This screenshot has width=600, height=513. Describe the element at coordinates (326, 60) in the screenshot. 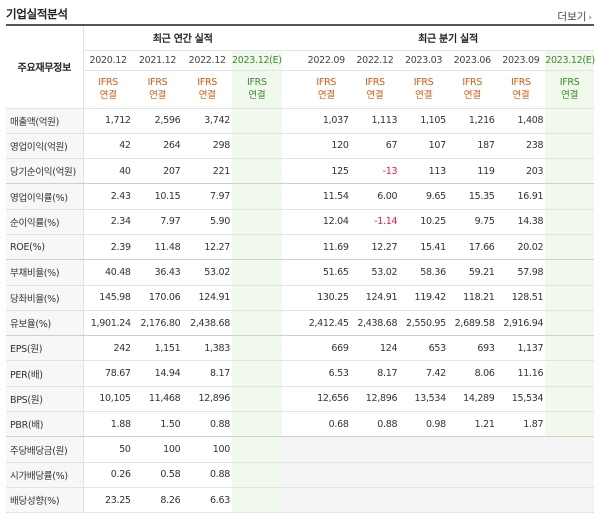

I see `quarter-period-header: 2022.09` at that location.